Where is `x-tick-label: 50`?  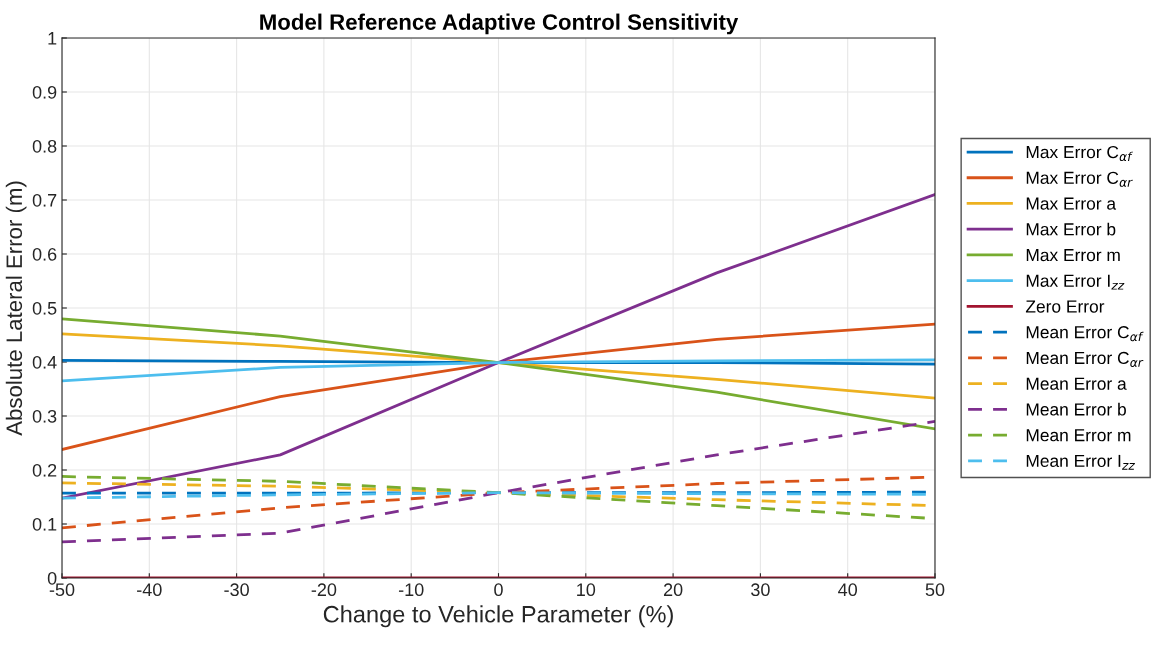
x-tick-label: 50 is located at coordinates (935, 590).